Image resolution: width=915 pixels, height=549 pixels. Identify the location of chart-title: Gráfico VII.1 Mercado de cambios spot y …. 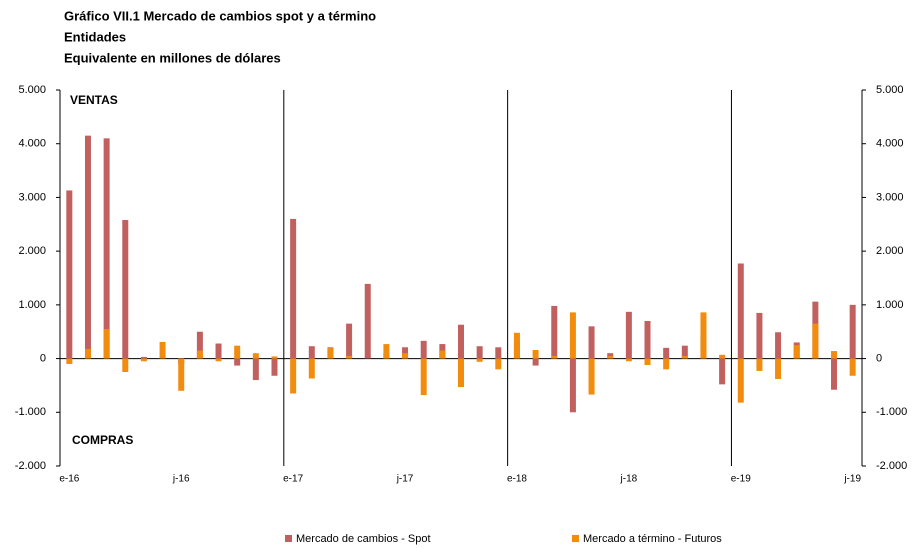
(220, 15).